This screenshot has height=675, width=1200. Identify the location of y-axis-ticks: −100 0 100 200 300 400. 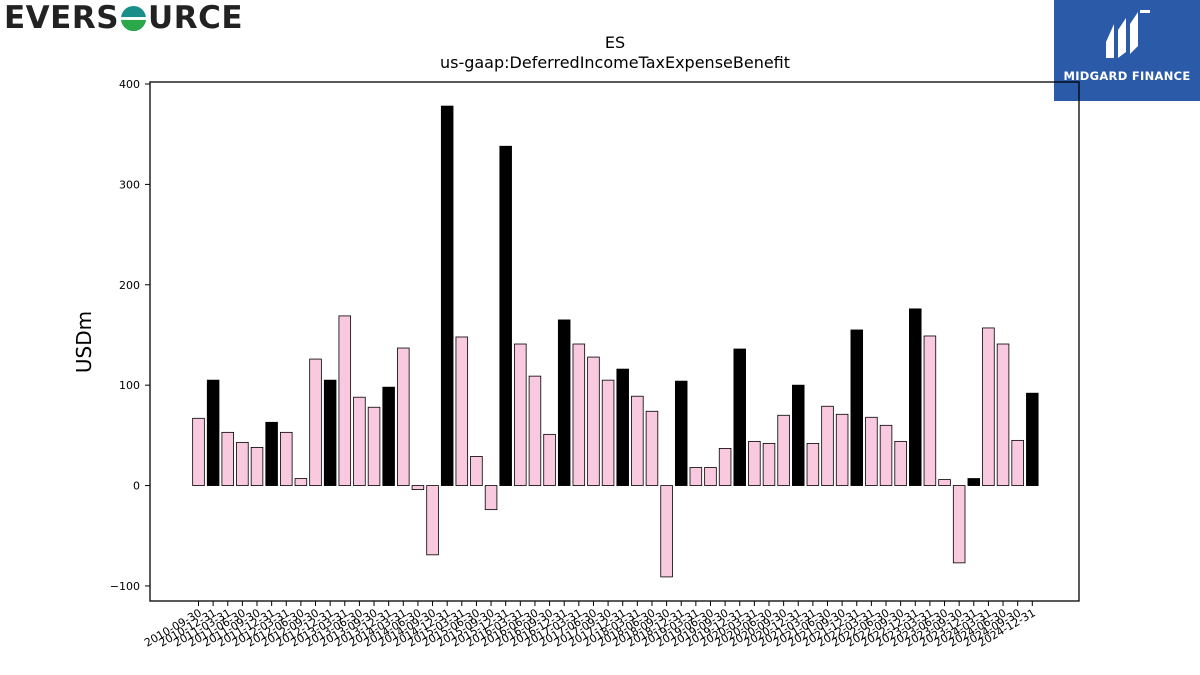
(130, 335).